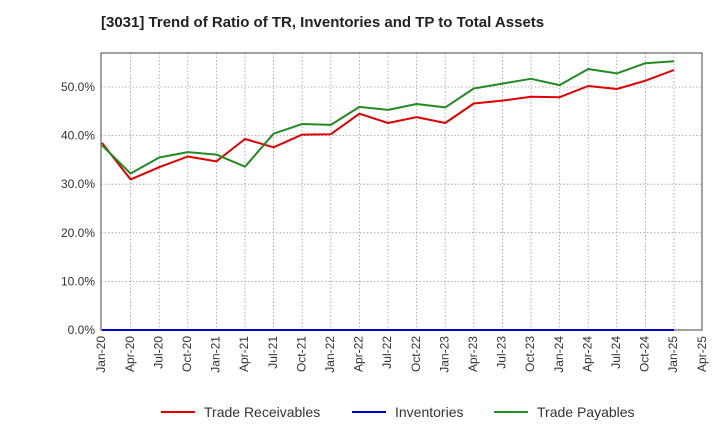  What do you see at coordinates (359, 354) in the screenshot?
I see `x-tick-label: Apr-22` at bounding box center [359, 354].